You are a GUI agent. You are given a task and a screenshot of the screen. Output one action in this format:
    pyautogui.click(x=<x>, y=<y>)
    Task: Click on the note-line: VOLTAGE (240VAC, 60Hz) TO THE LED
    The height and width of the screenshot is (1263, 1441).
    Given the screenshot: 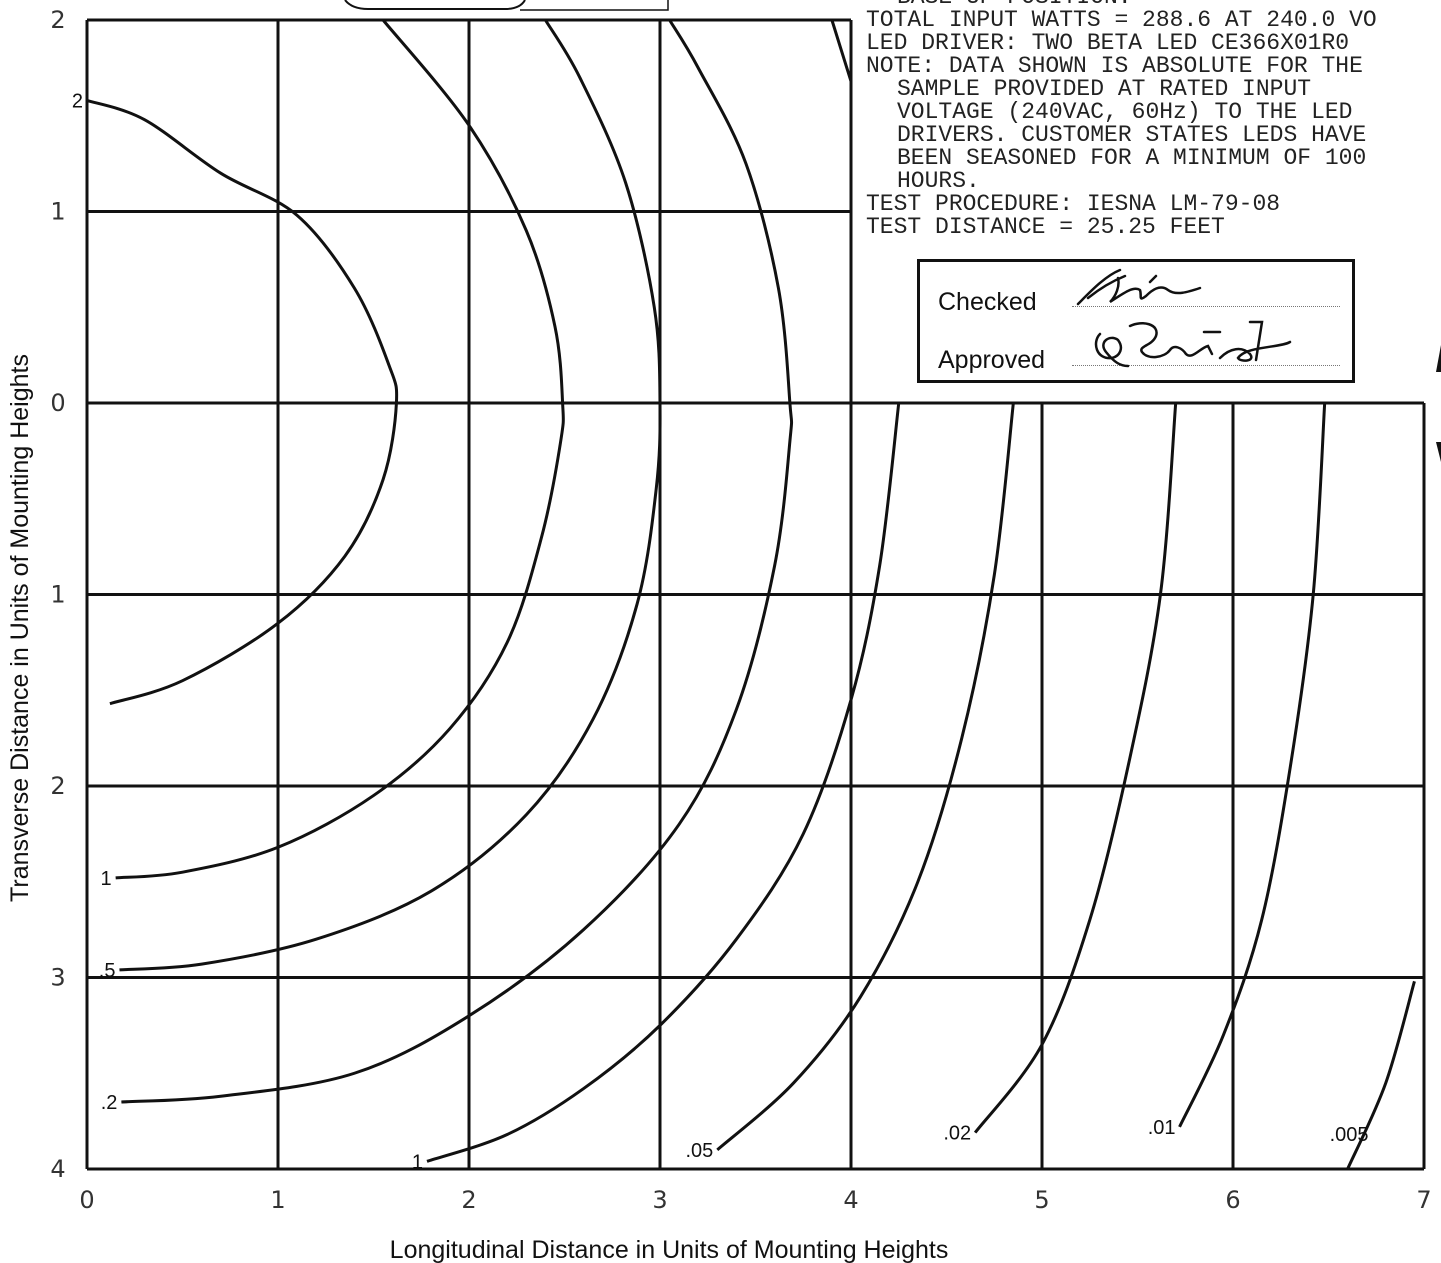 What is the action you would take?
    pyautogui.click(x=1125, y=112)
    